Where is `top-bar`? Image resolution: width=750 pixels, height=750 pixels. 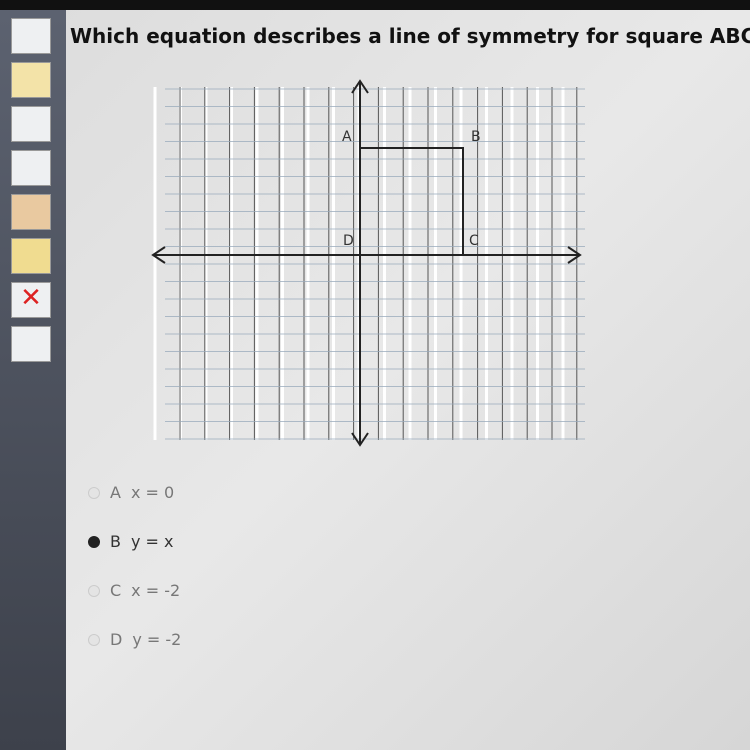 top-bar is located at coordinates (375, 5).